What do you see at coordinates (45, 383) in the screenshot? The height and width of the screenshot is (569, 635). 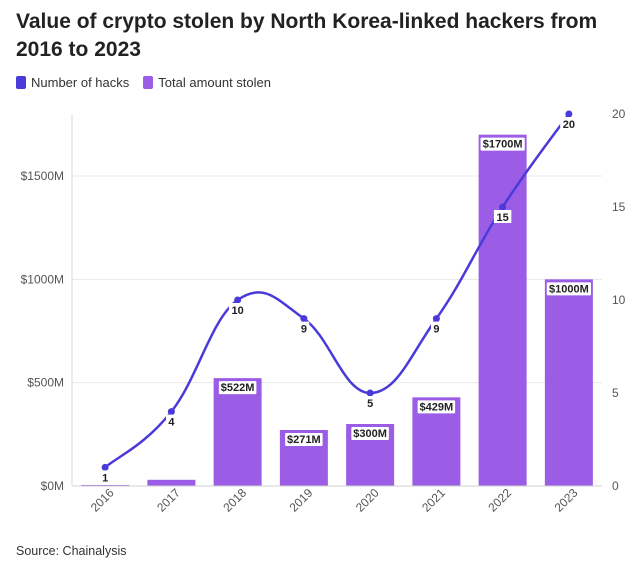 I see `y-left-tick-label: $500M` at bounding box center [45, 383].